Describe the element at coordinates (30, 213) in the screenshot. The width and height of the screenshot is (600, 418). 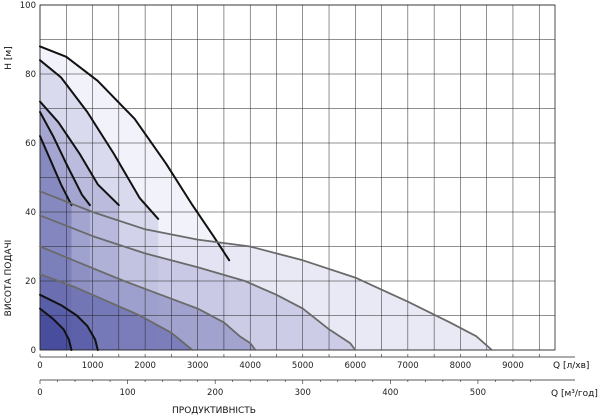
I see `y-tick-label: 40` at that location.